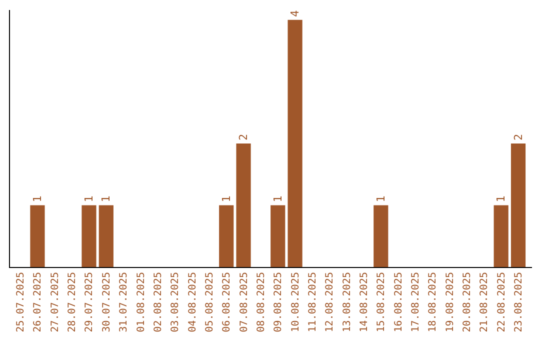 The image size is (540, 340). Describe the element at coordinates (467, 302) in the screenshot. I see `x-tick-label: 20.08.2025` at that location.